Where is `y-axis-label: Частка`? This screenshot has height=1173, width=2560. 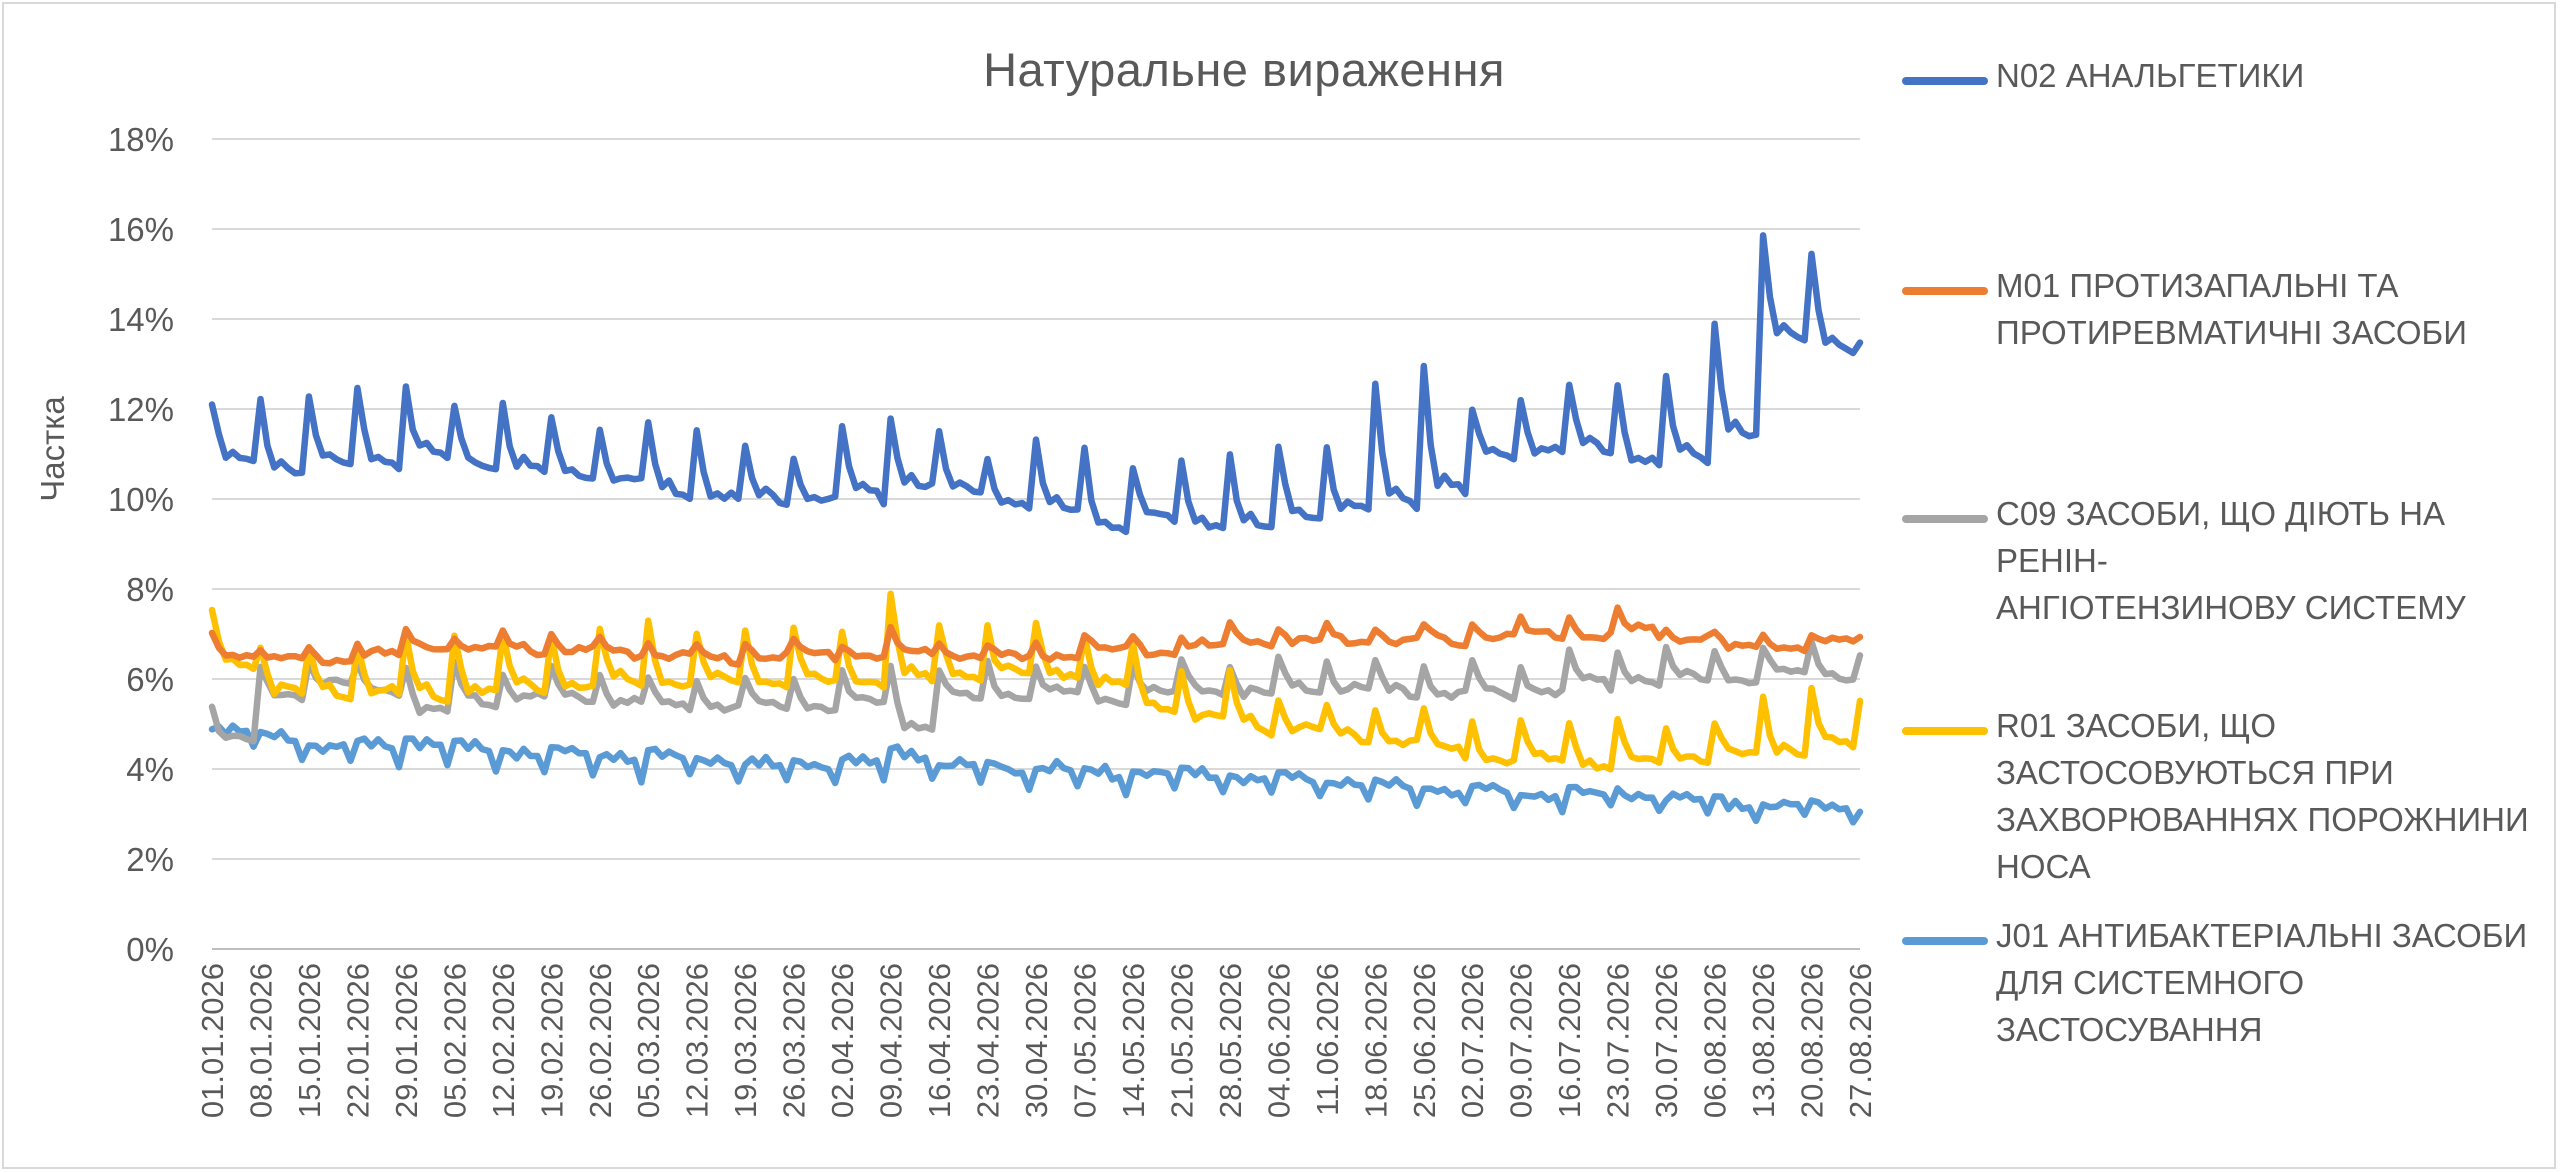 y-axis-label: Частка is located at coordinates (52, 449).